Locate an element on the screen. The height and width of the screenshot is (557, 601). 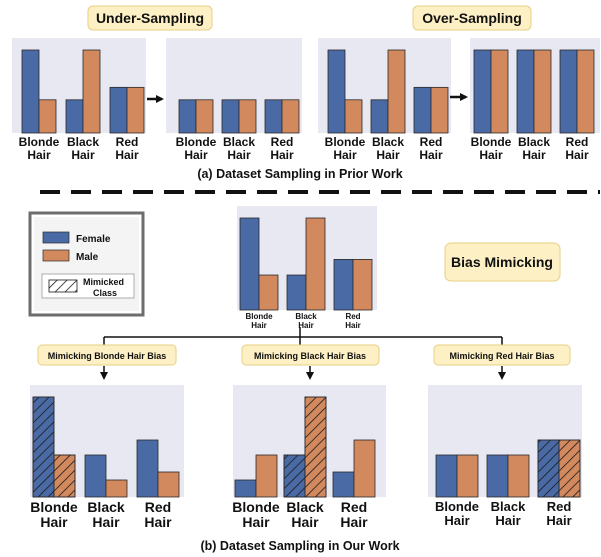
under-sampling-header: Under-Sampling is located at coordinates (150, 18).